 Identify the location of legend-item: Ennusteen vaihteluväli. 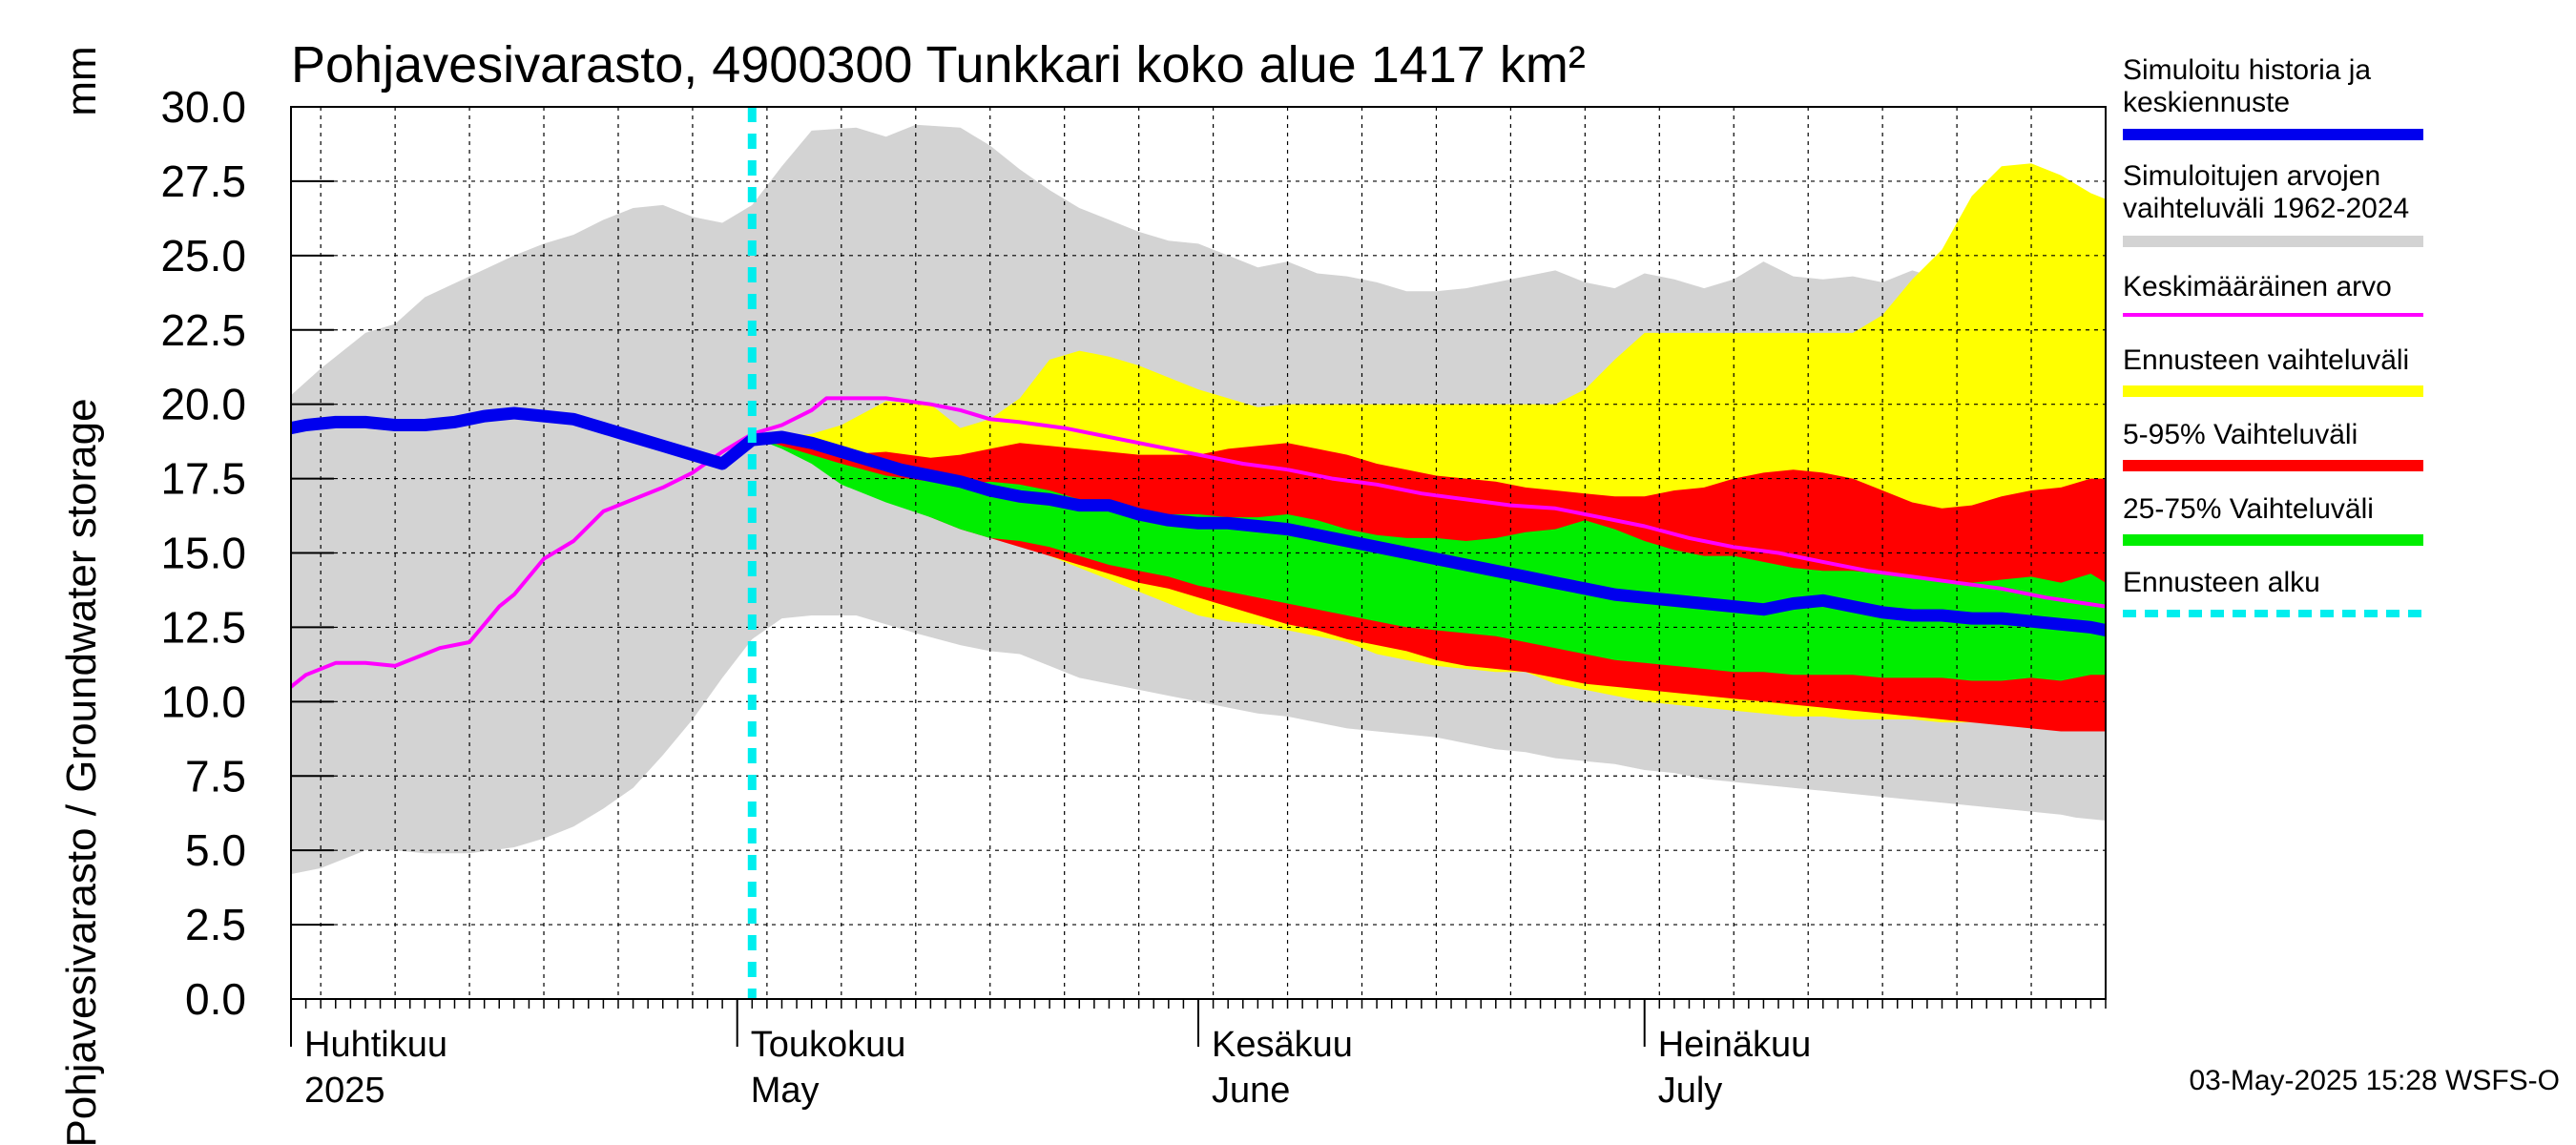
(2273, 370).